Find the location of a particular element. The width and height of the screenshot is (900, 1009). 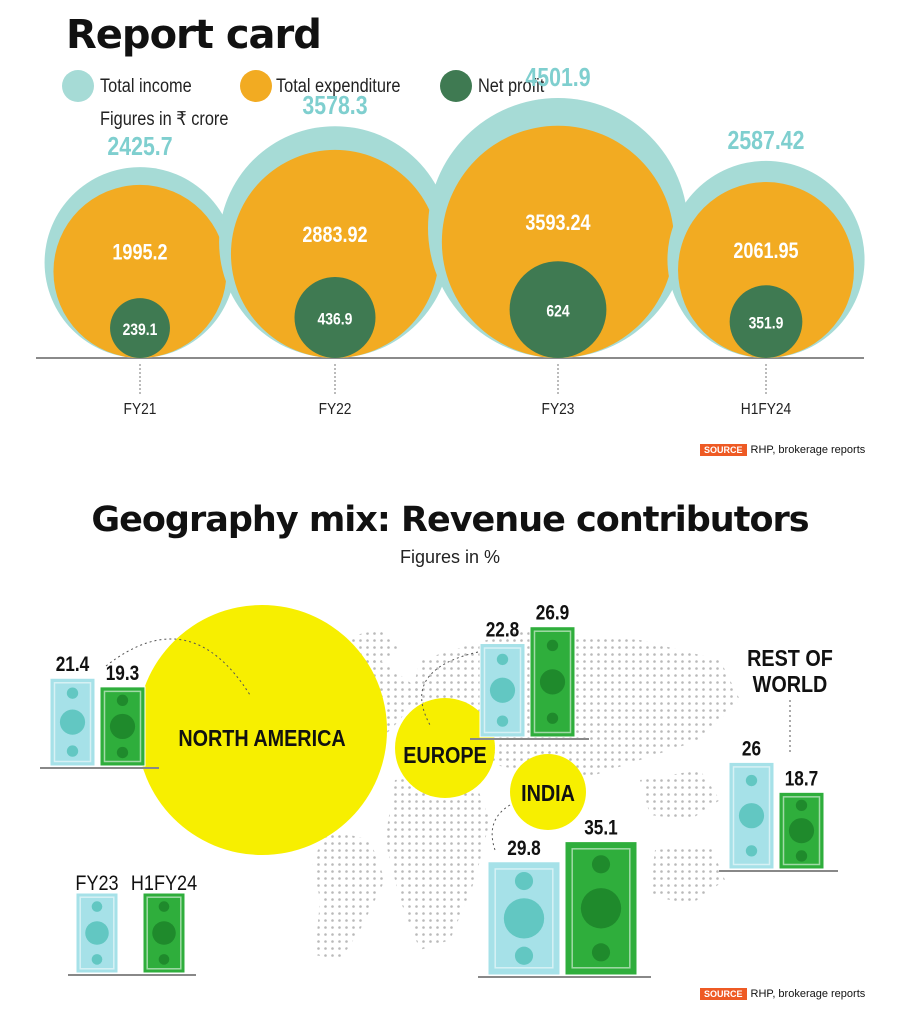

geography-source: SOURCE RHP, brokerage reports is located at coordinates (782, 994).